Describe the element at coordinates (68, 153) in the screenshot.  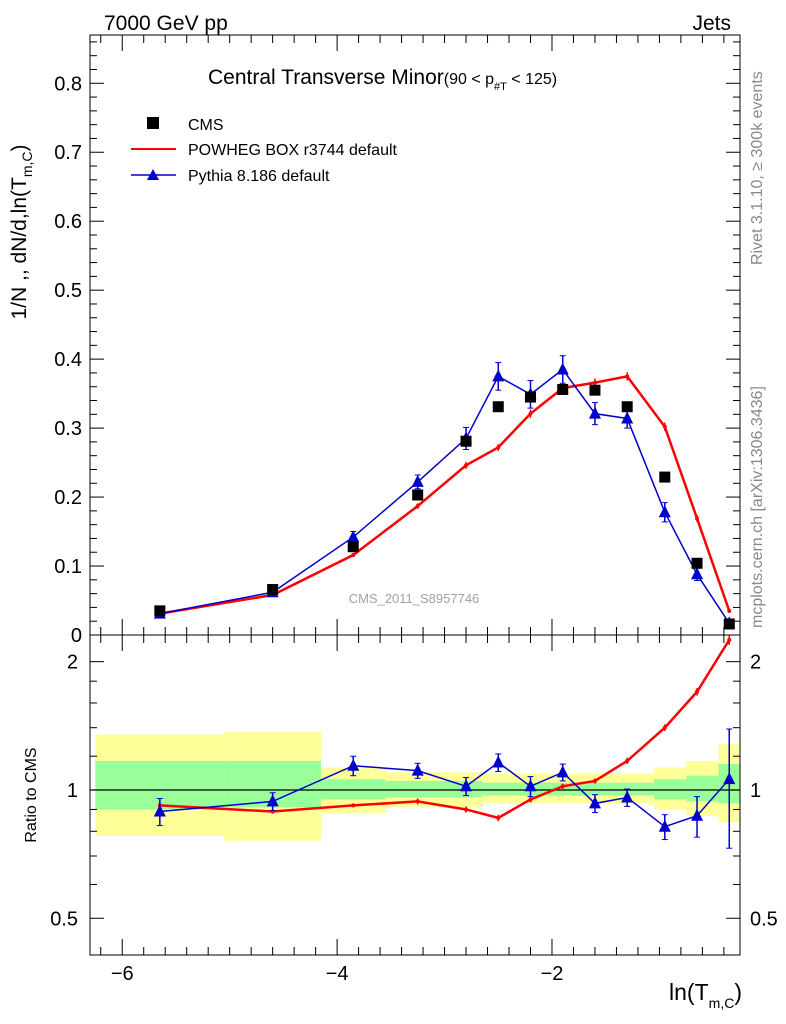
I see `main-y-tick-label: 0.7` at that location.